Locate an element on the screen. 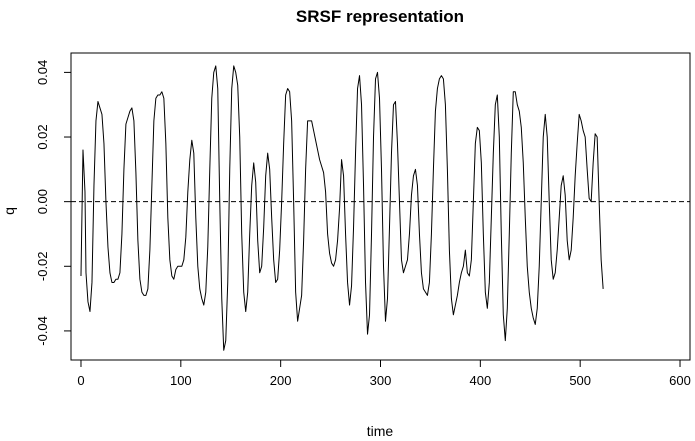  y-tick-label: 0.04 is located at coordinates (42, 72).